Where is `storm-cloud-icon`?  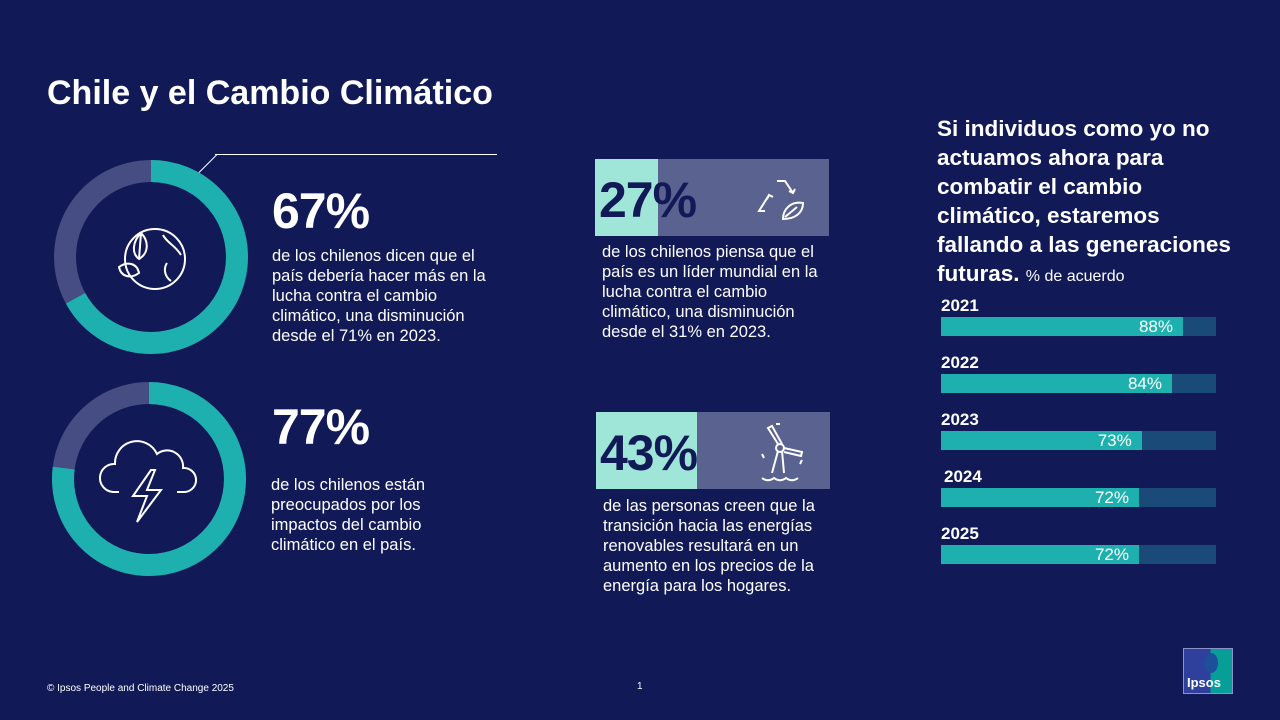 storm-cloud-icon is located at coordinates (147, 481).